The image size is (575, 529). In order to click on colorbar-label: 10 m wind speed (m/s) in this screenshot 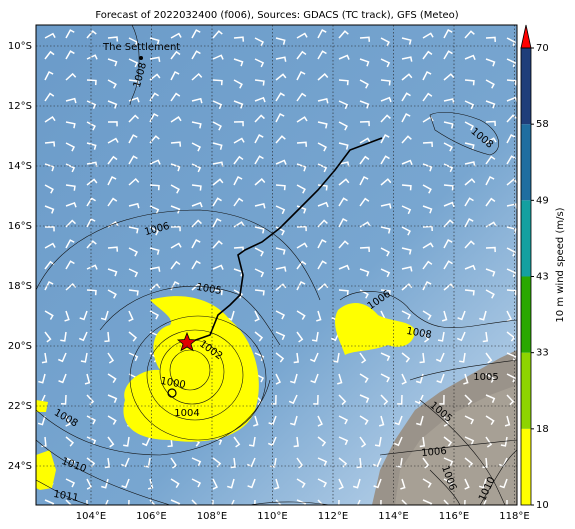, I will do `click(560, 264)`.